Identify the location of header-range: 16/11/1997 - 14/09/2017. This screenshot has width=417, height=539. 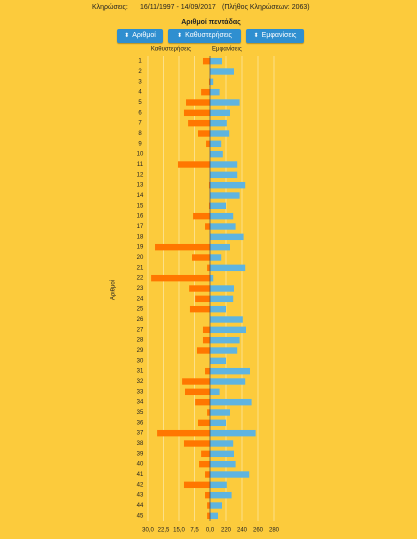
(178, 7).